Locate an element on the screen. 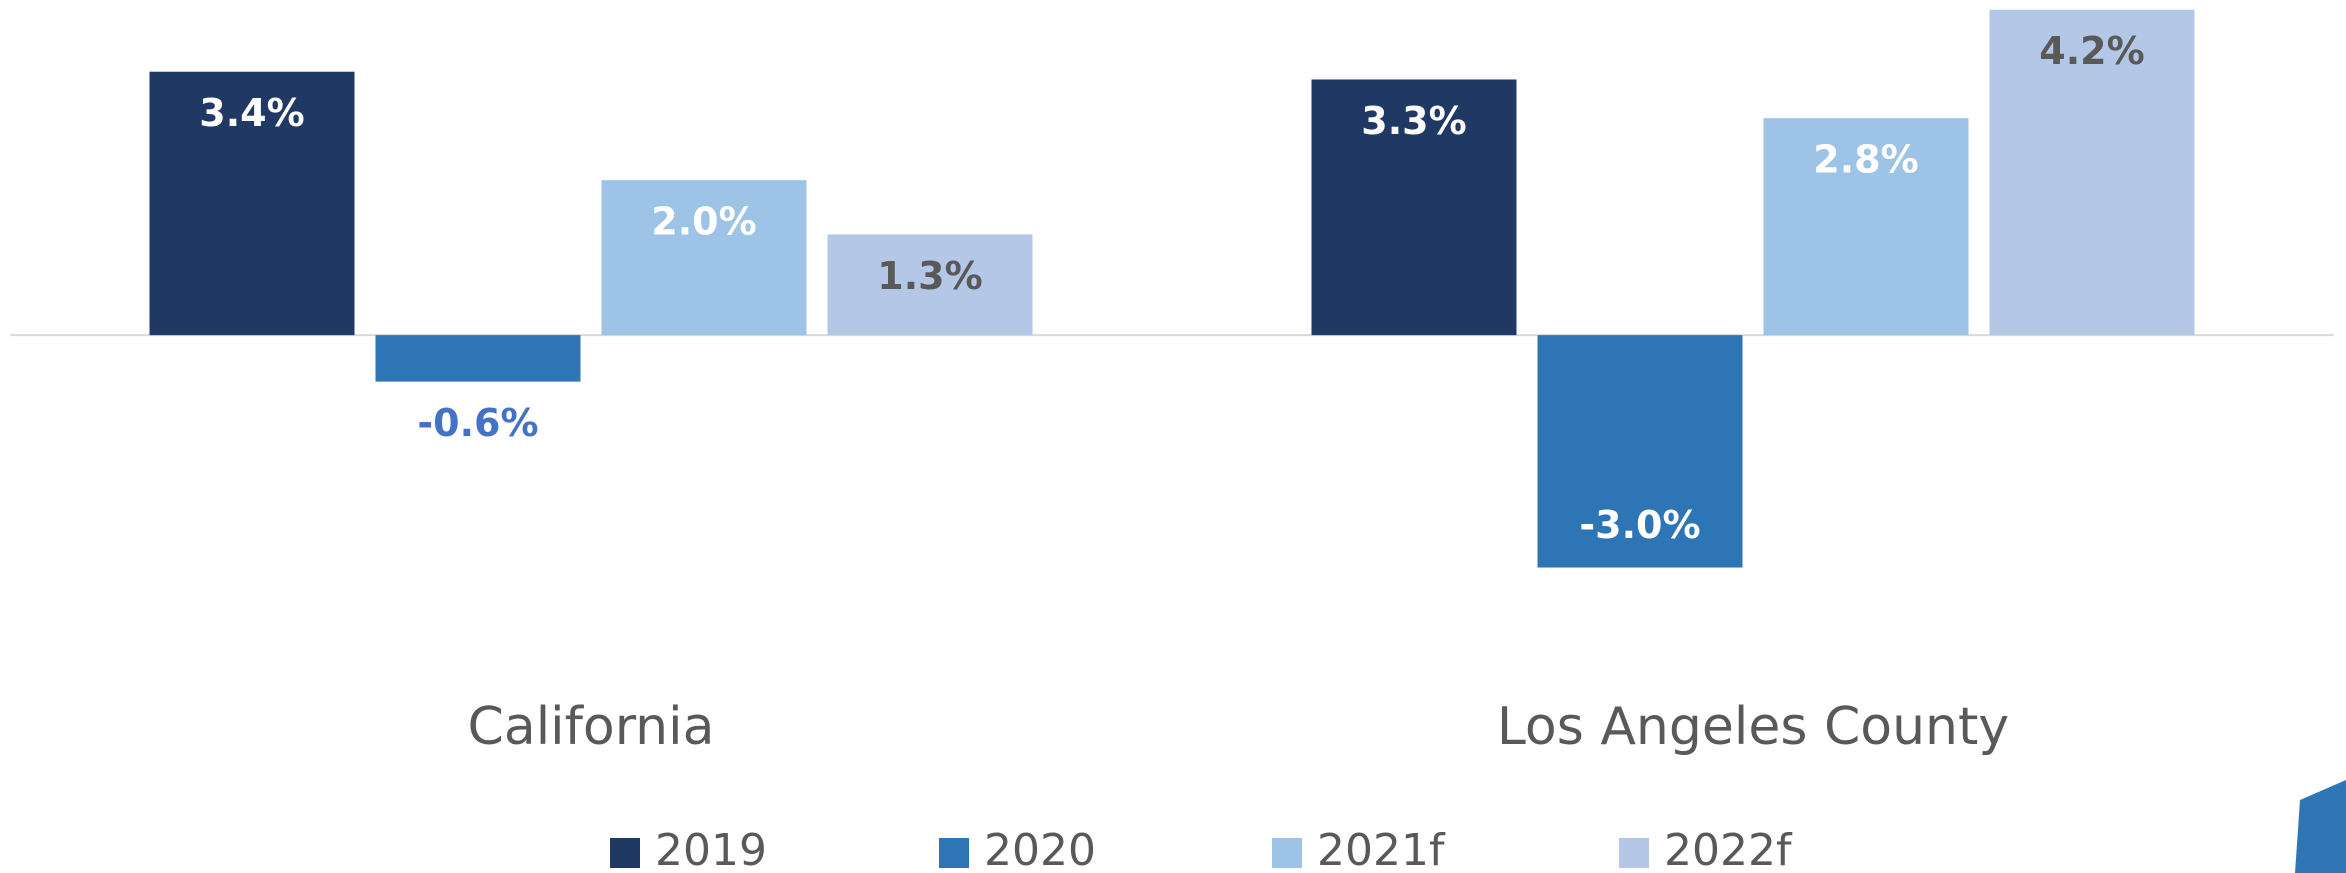  data-label: -0.6% is located at coordinates (477, 423).